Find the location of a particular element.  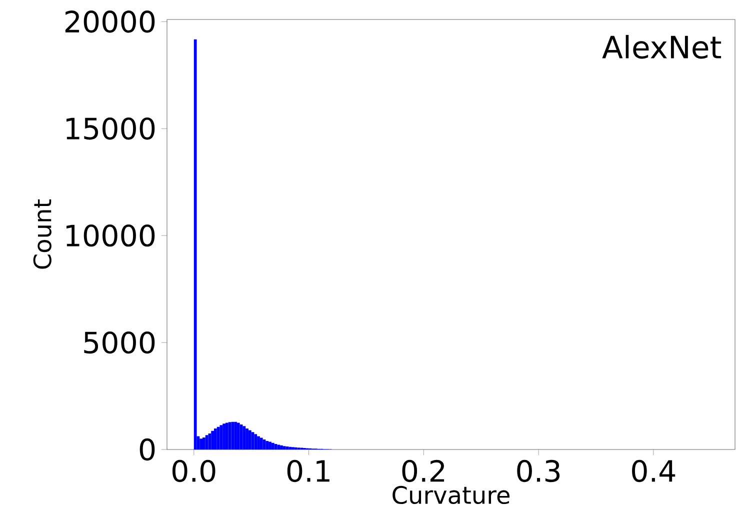

x-tick-label: 0.4 is located at coordinates (654, 471).